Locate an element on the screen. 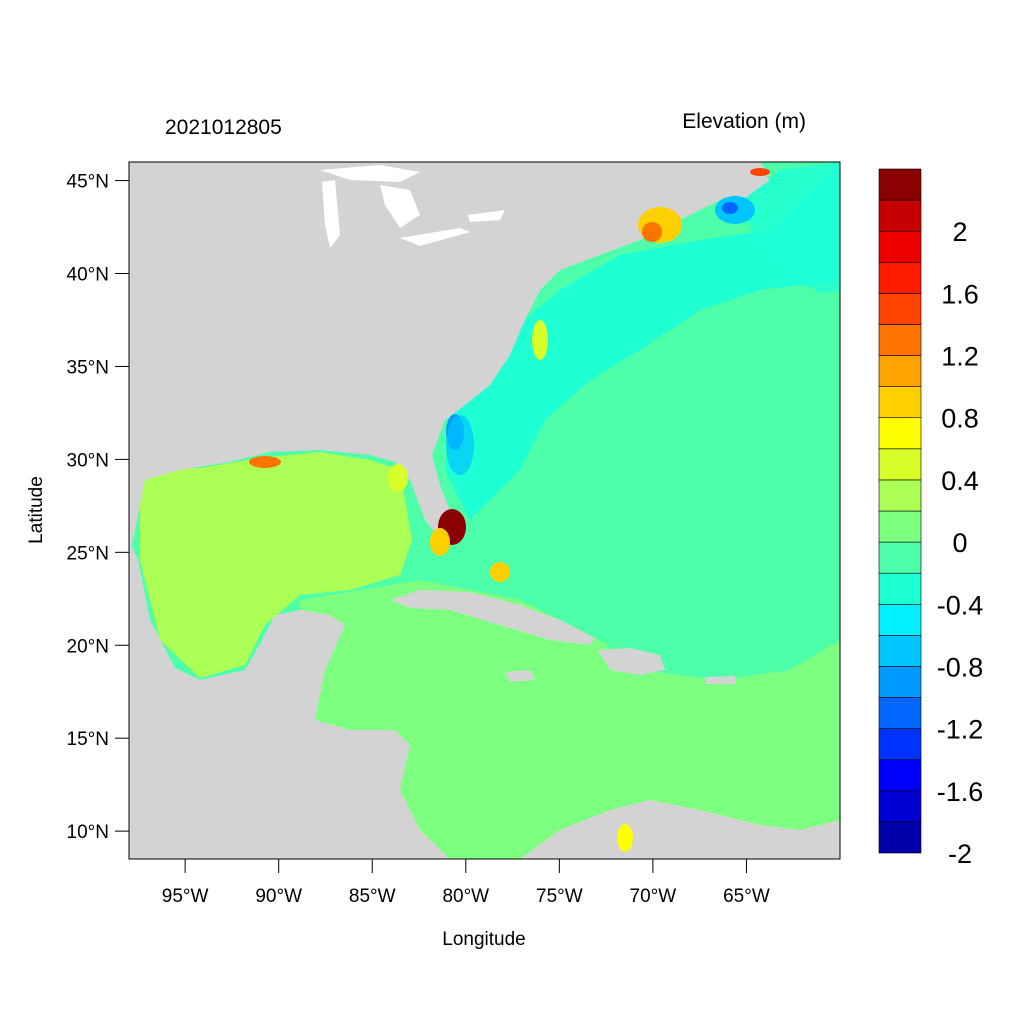 The image size is (1024, 1024). lake-ontario is located at coordinates (486, 216).